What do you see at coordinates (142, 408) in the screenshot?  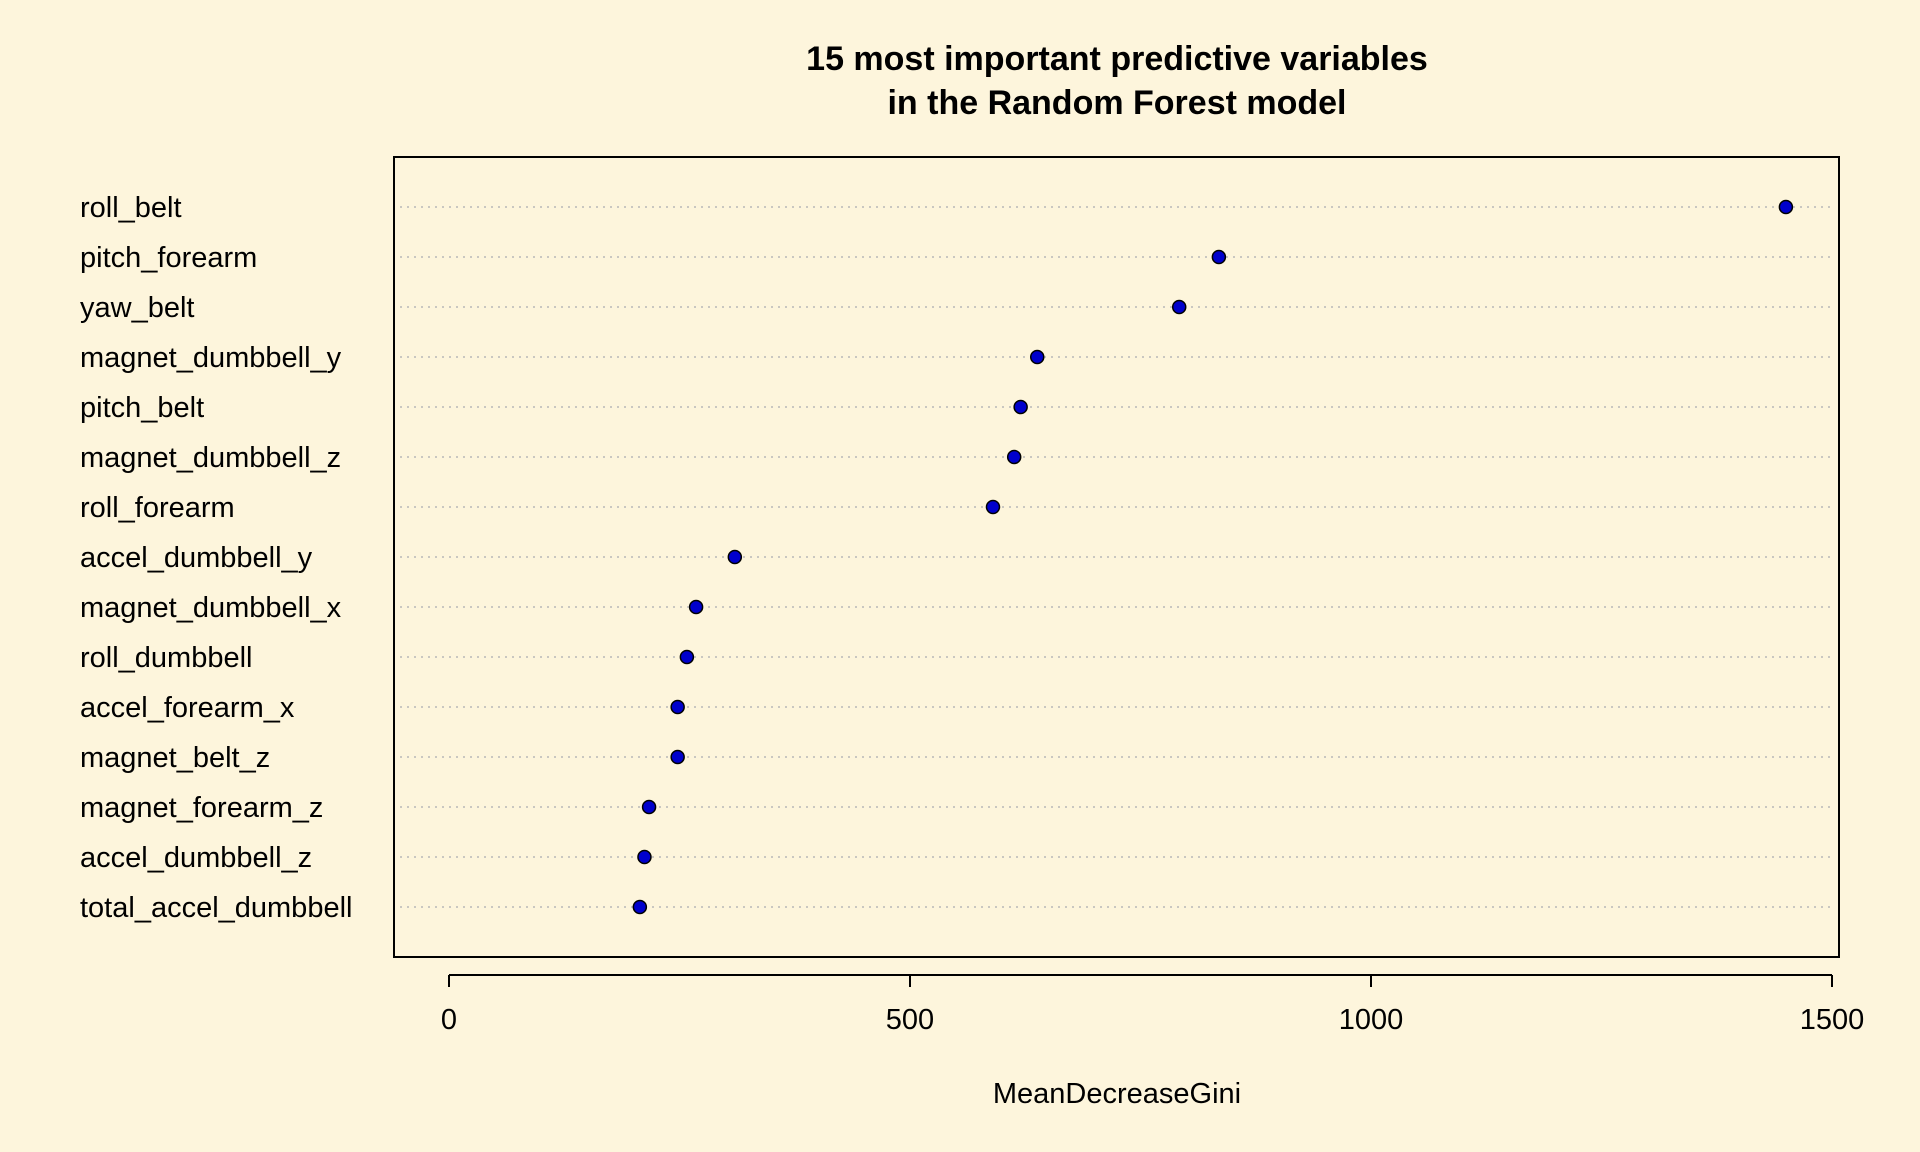 I see `category-label: pitch_belt` at bounding box center [142, 408].